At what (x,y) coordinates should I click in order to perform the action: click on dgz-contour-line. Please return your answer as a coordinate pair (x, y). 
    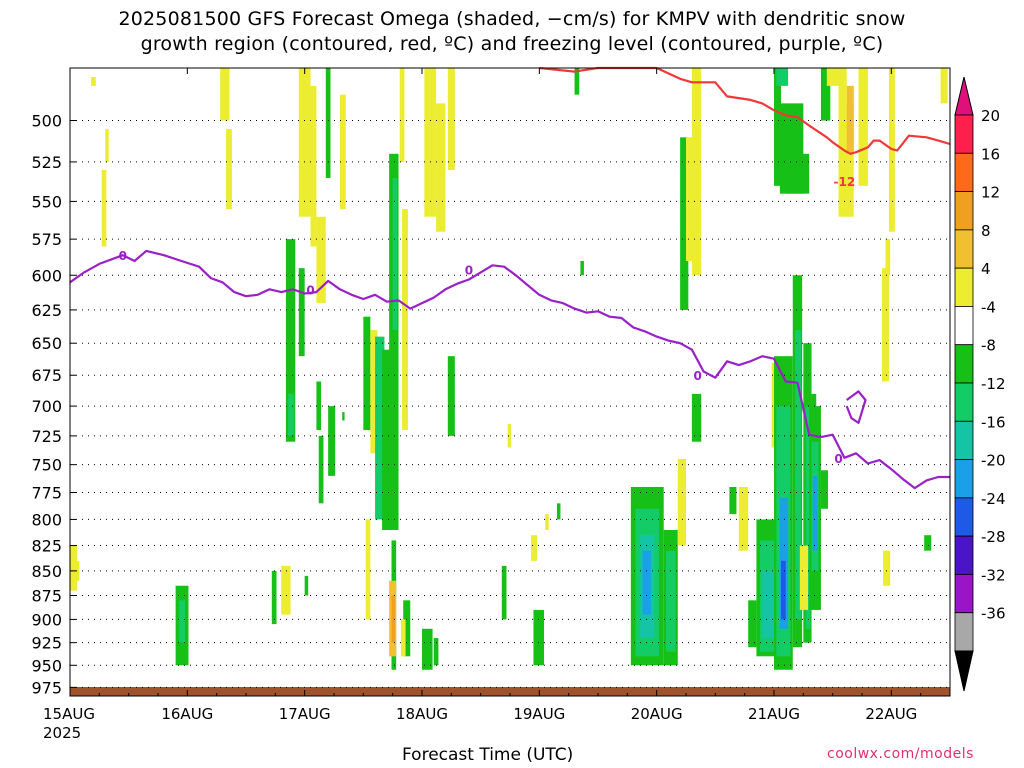
    Looking at the image, I should click on (745, 110).